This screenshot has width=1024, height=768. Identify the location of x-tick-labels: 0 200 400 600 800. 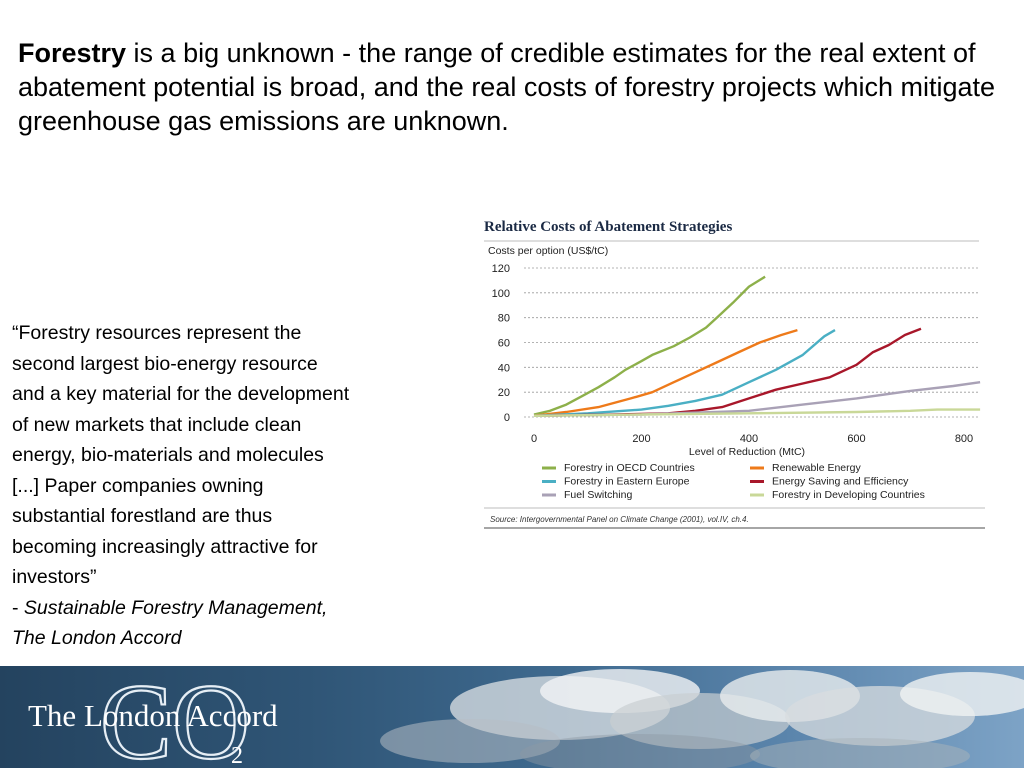
(752, 439).